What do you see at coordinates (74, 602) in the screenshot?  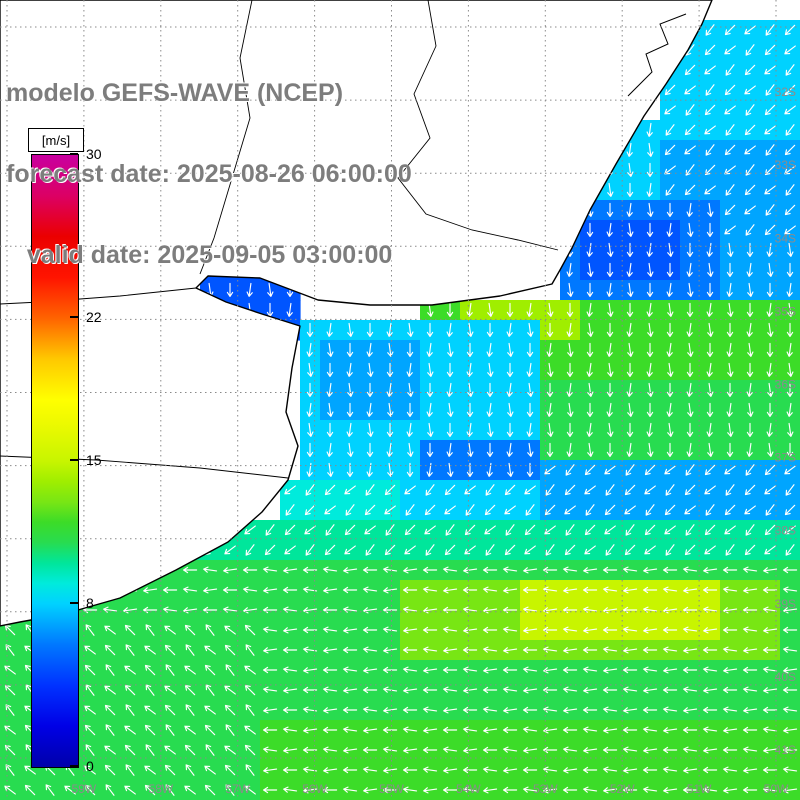 I see `colorbar-tick-mark` at bounding box center [74, 602].